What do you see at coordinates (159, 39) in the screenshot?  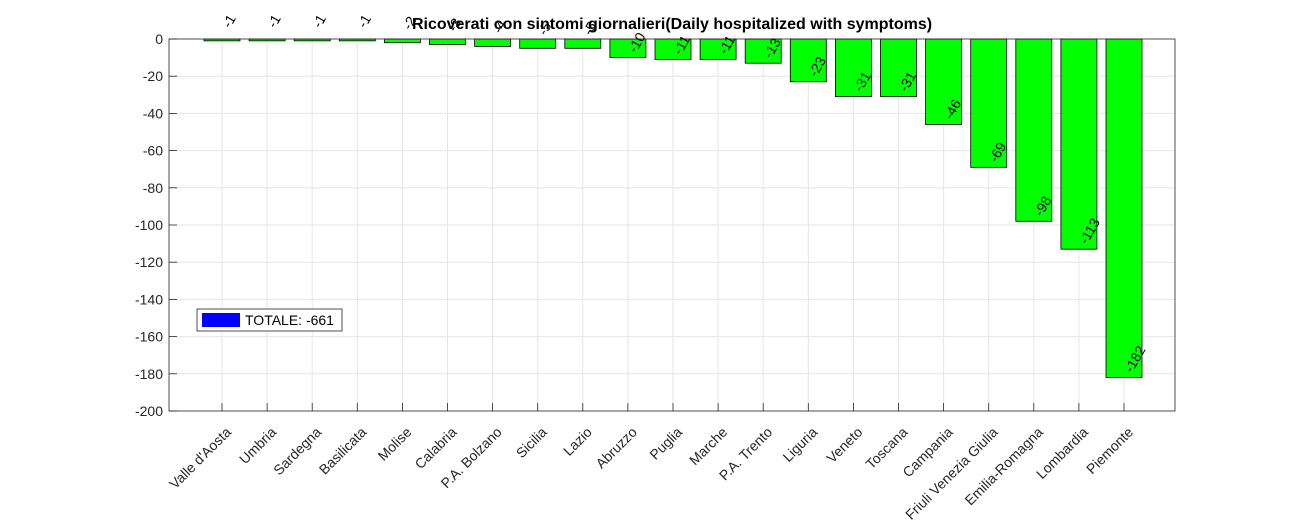 I see `y-tick-label: 0` at bounding box center [159, 39].